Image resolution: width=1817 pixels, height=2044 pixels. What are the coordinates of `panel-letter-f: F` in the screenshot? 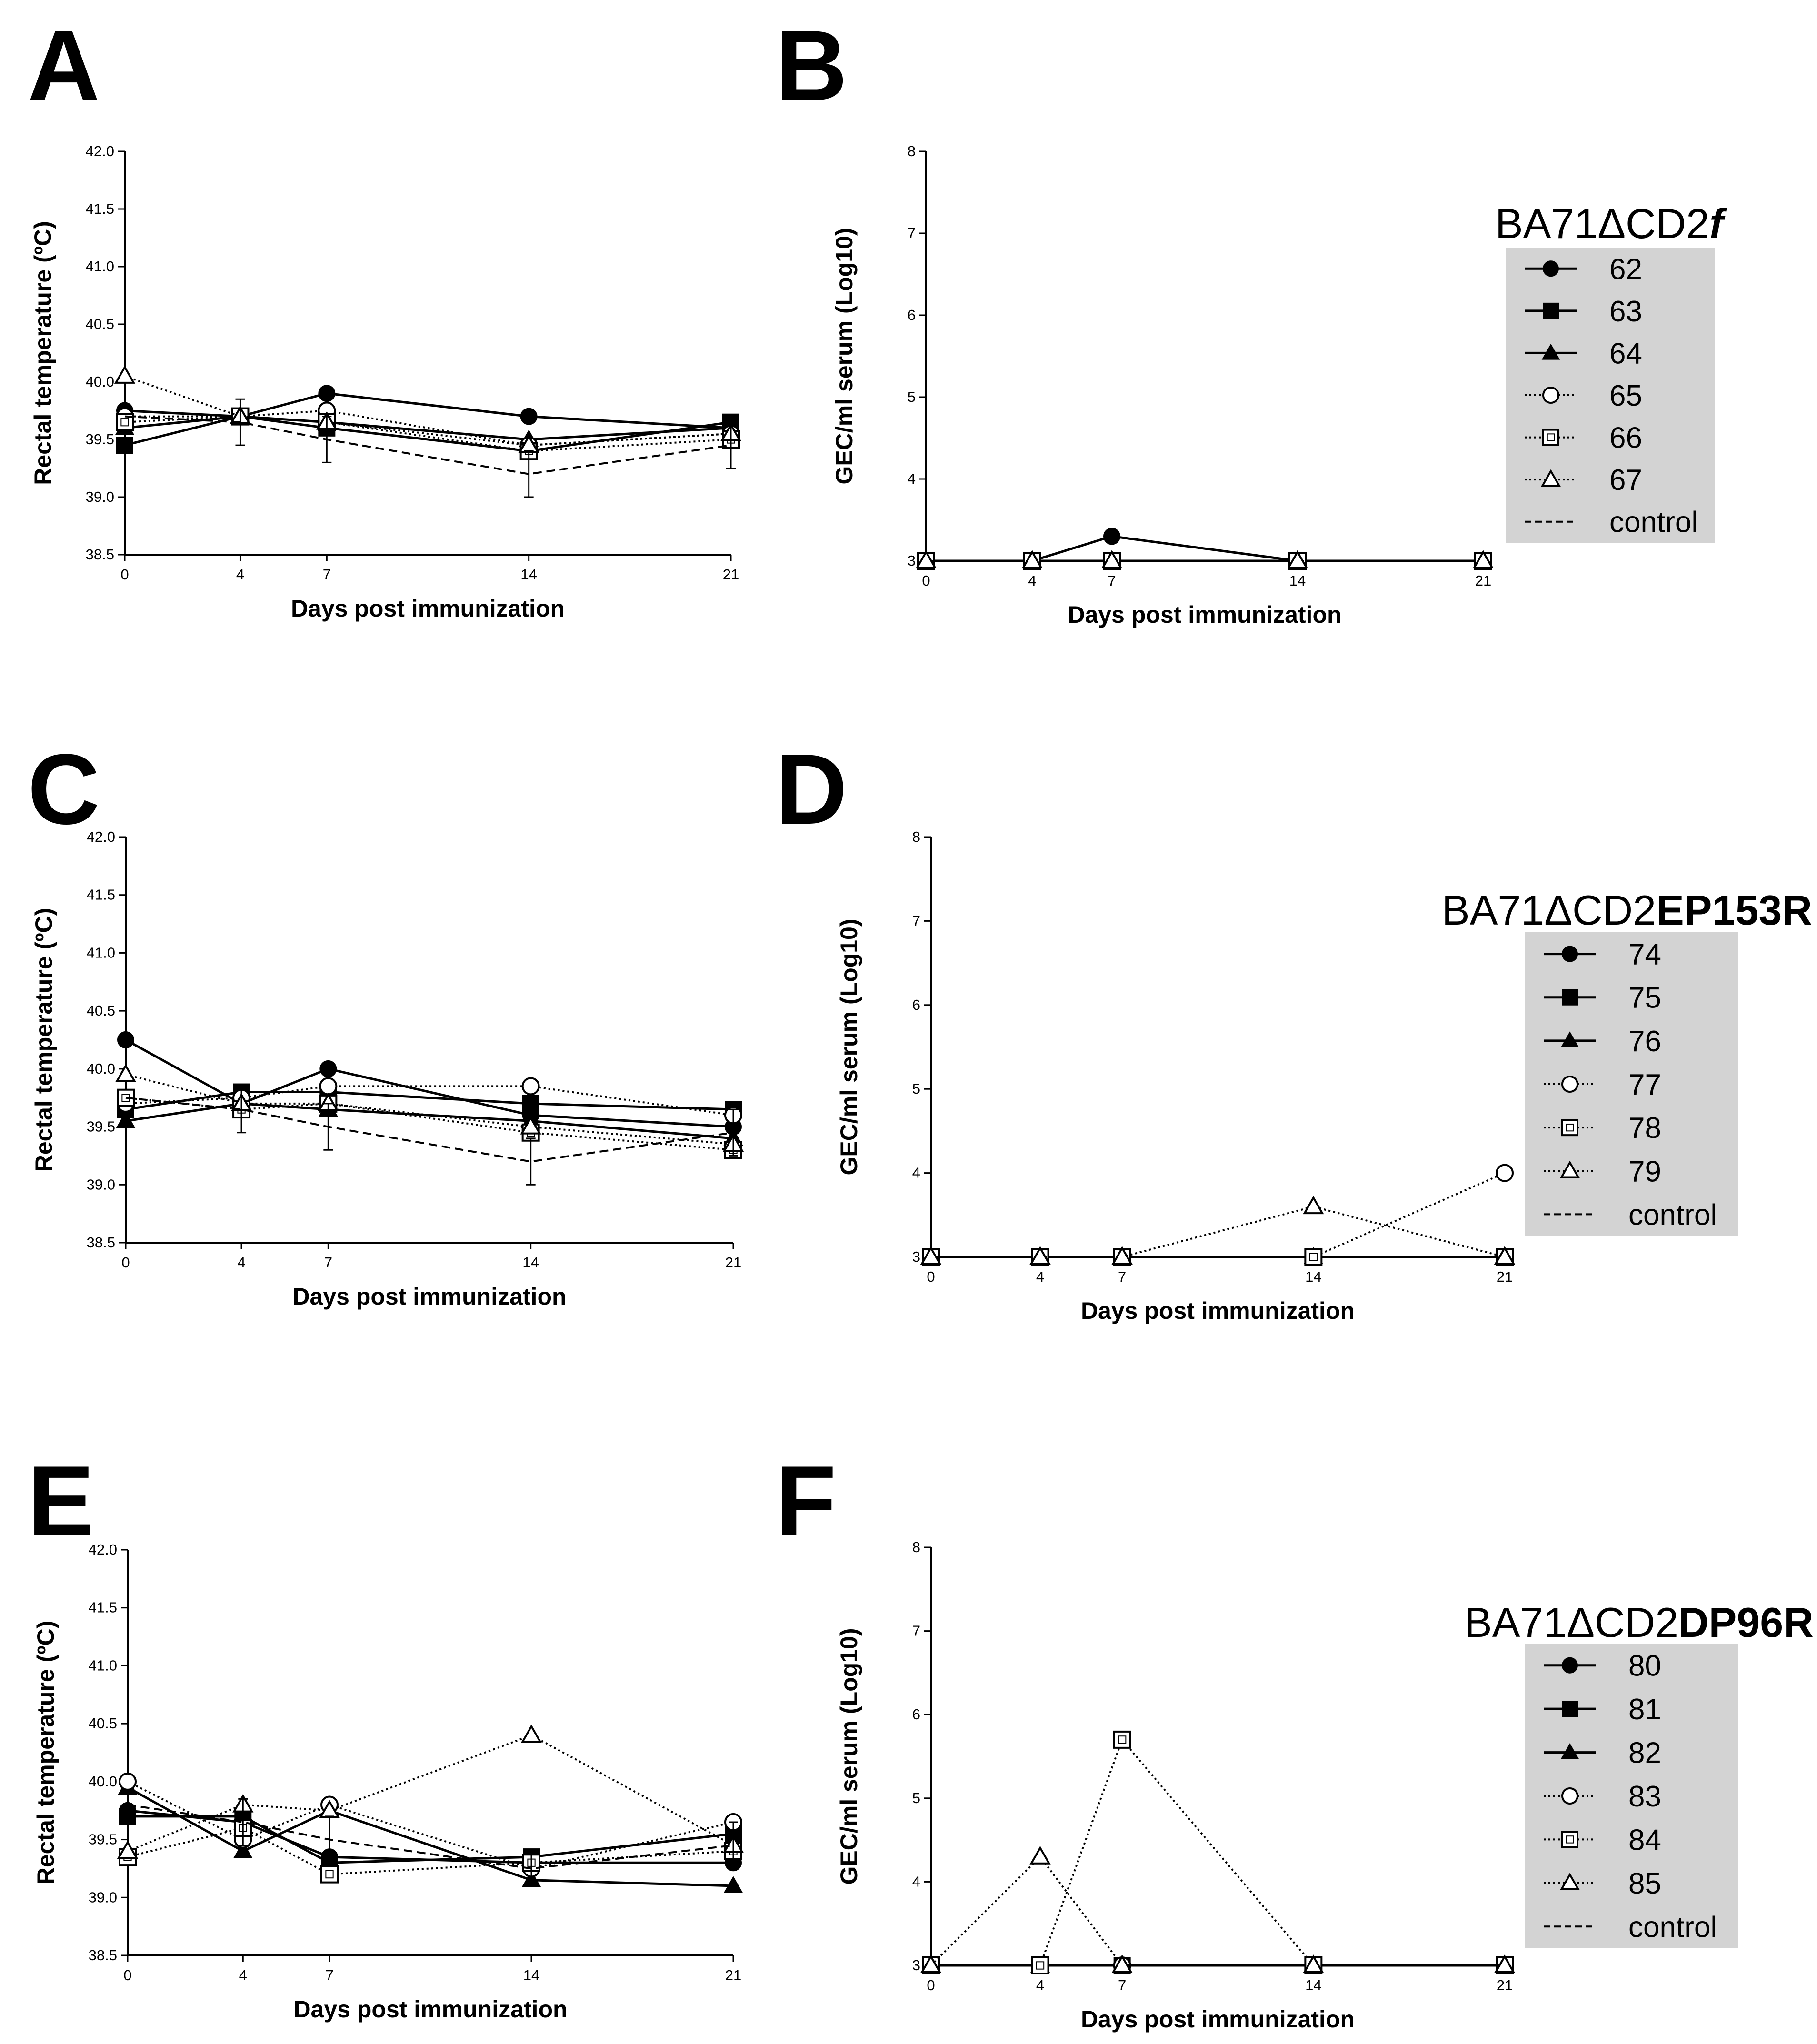 It's located at (806, 1501).